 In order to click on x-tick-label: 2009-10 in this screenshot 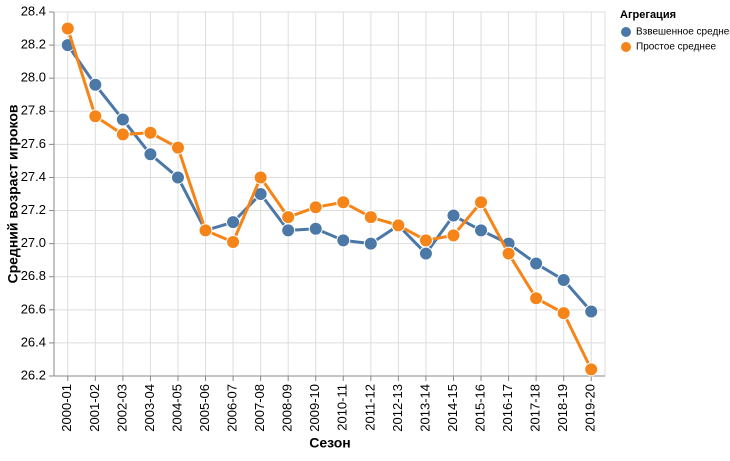, I will do `click(314, 408)`.